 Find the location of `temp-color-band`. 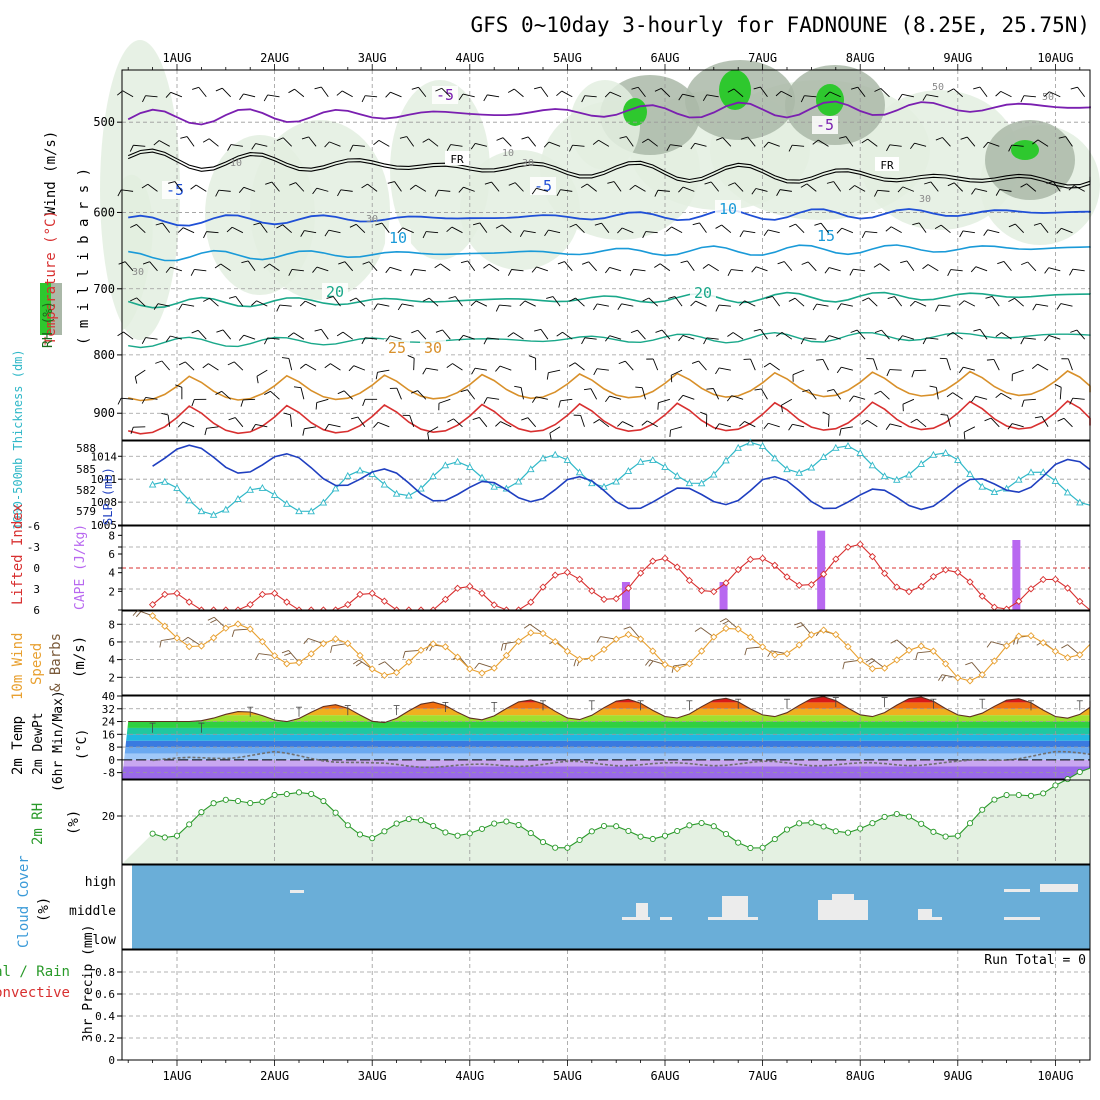

temp-color-band is located at coordinates (606, 731).